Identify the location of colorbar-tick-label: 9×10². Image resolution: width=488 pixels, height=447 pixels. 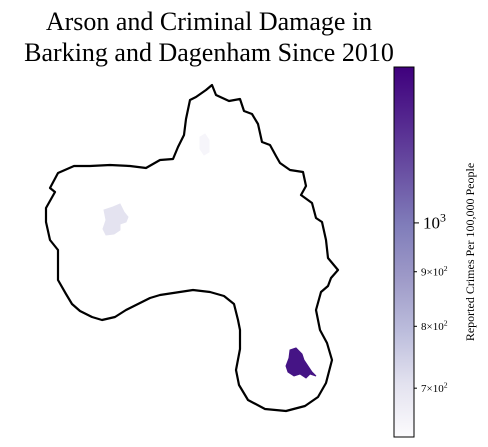
(434, 271).